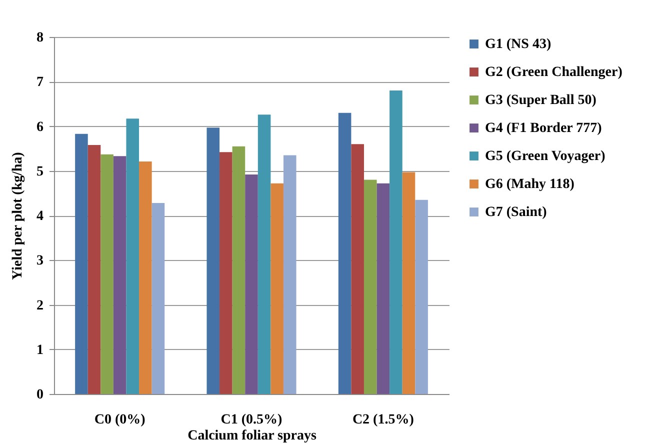  I want to click on y-tick-label: 7, so click(40, 82).